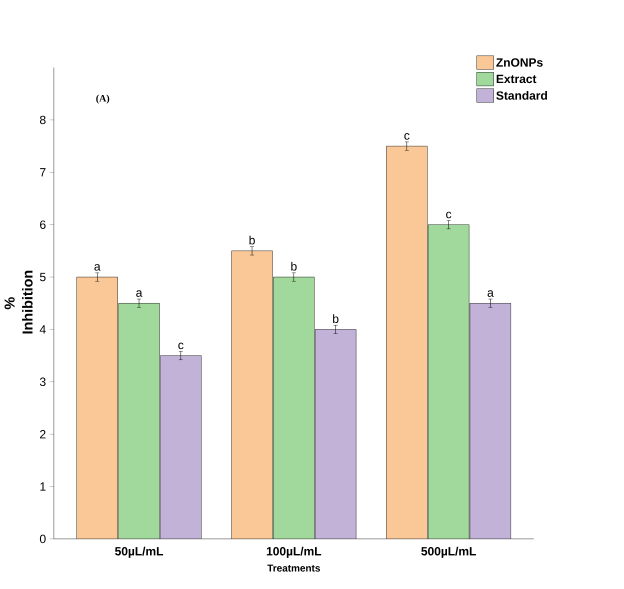 This screenshot has width=624, height=589. Describe the element at coordinates (103, 99) in the screenshot. I see `annotation: (A)` at that location.